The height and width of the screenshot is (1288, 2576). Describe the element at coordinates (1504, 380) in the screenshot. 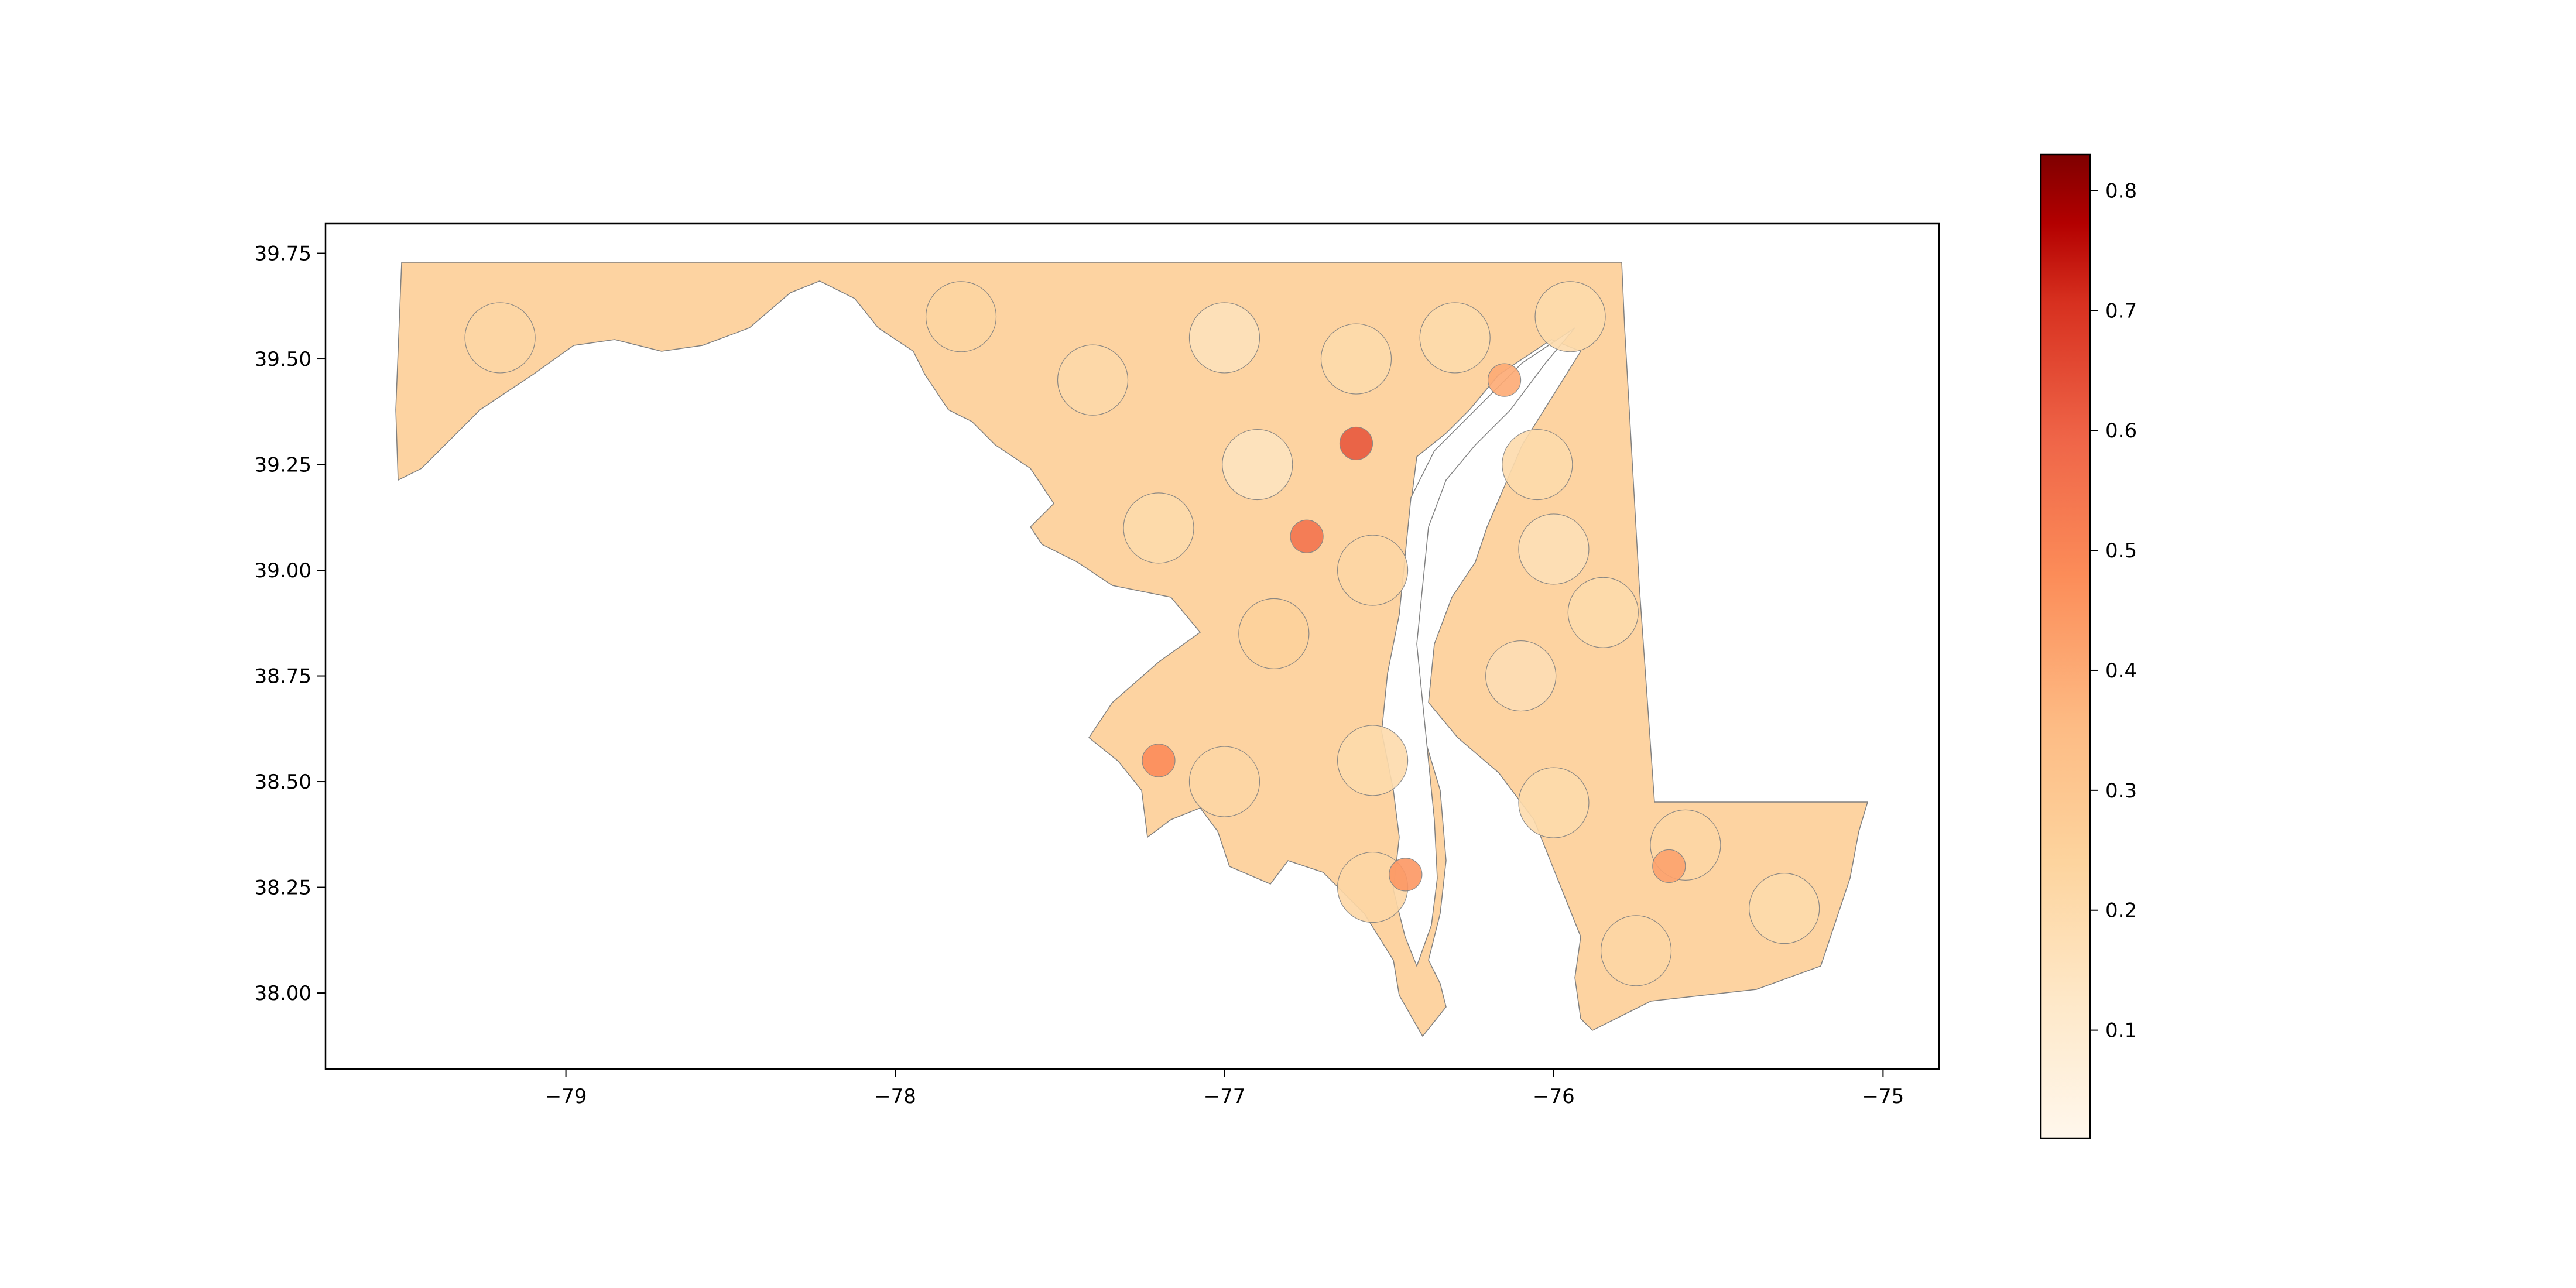

I see `region-aberdeen-area` at that location.